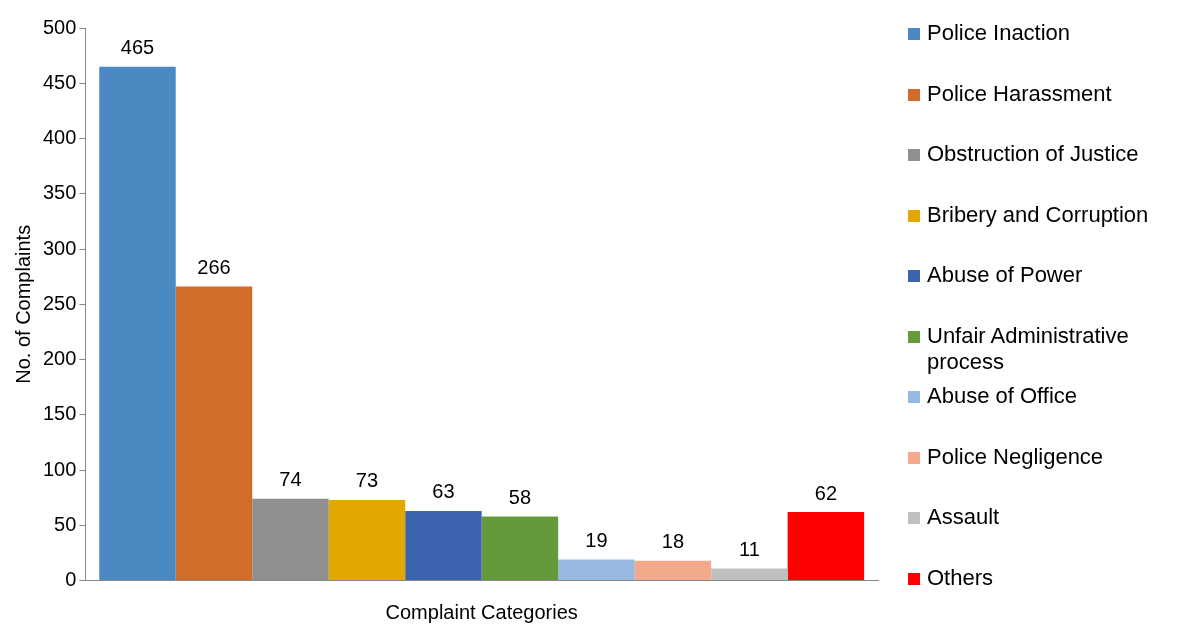  What do you see at coordinates (1002, 396) in the screenshot?
I see `legend-label: Abuse of Office` at bounding box center [1002, 396].